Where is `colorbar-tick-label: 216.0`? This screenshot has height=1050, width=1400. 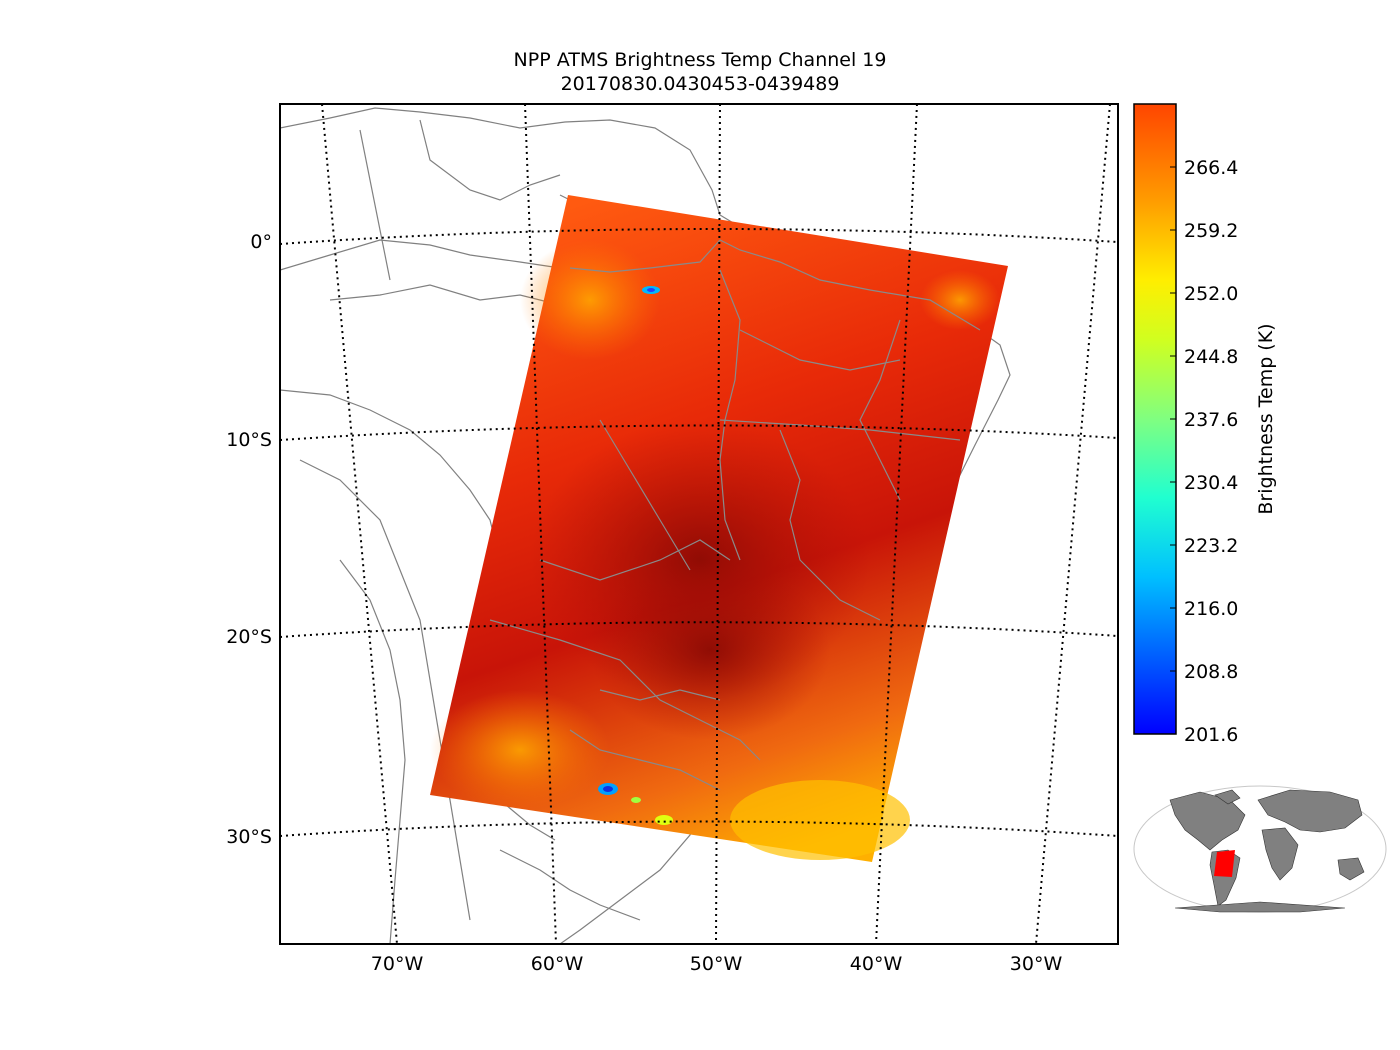 colorbar-tick-label: 216.0 is located at coordinates (1211, 609).